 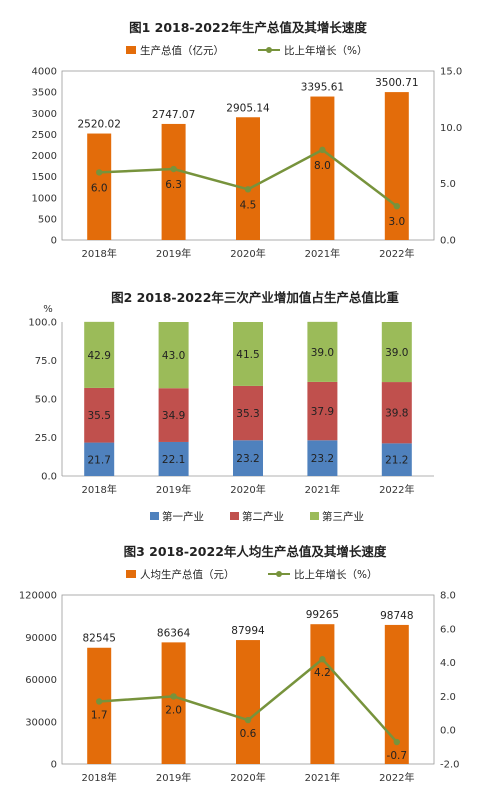 I want to click on bar-value-label: 82545, so click(x=98, y=639).